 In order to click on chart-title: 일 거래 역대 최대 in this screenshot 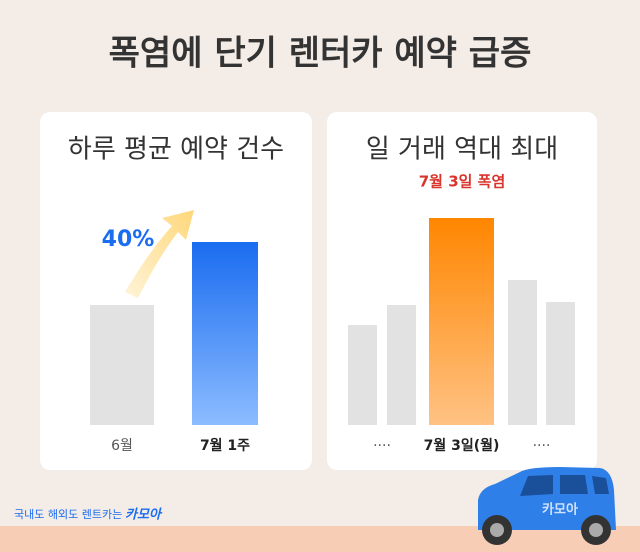, I will do `click(462, 150)`.